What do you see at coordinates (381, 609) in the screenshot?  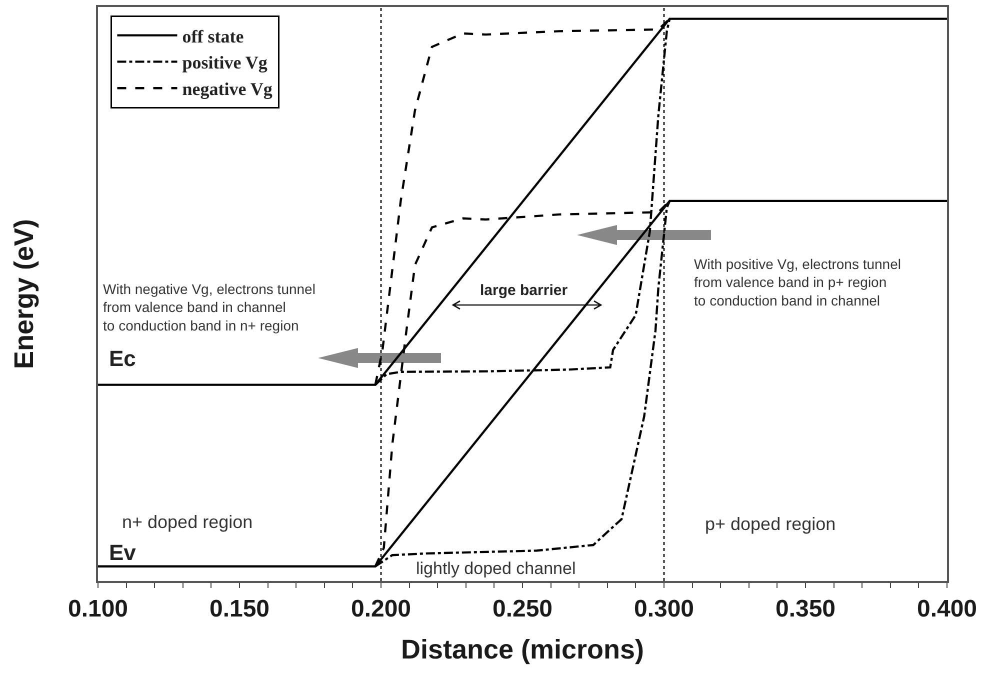 I see `x-tick-label: 0.200` at bounding box center [381, 609].